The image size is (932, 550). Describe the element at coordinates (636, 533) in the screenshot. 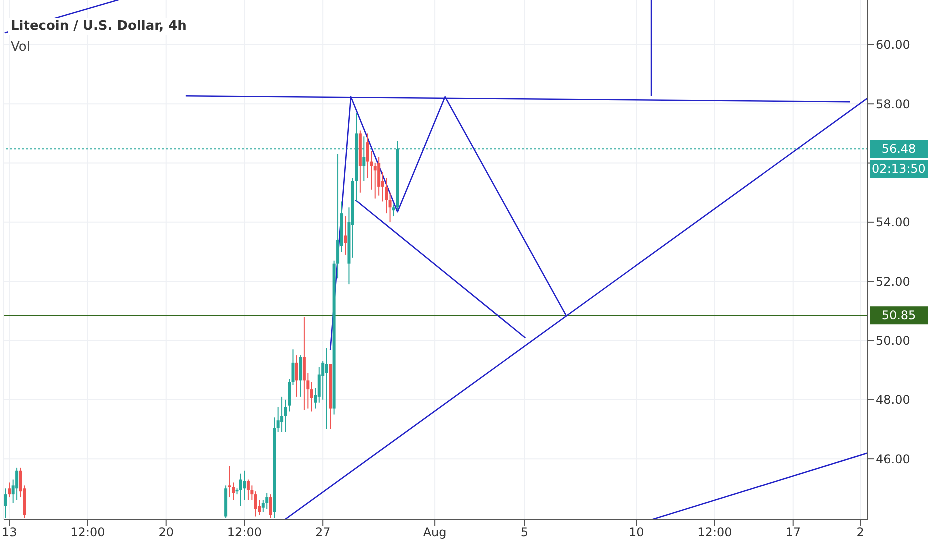

I see `x-tick-label: 10` at that location.